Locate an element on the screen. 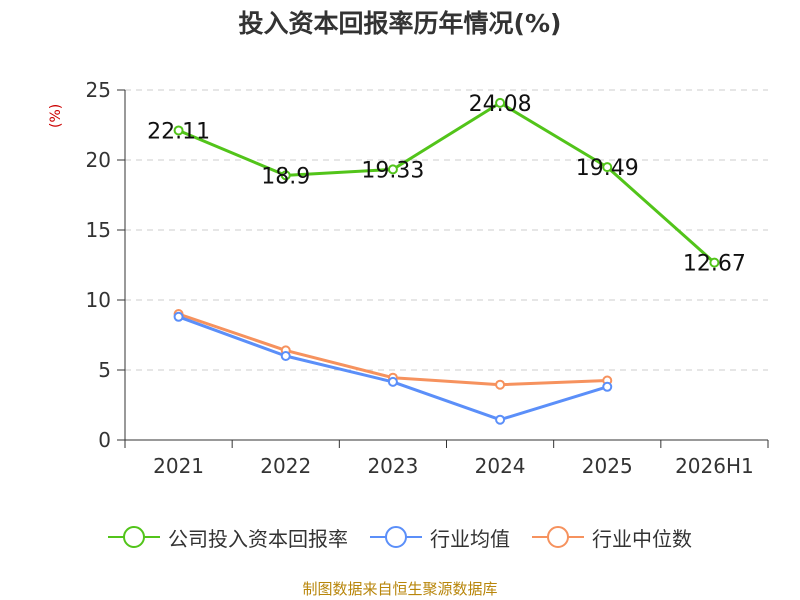 This screenshot has height=600, width=800. legend-label-industry-median: 行业中位数 is located at coordinates (642, 538).